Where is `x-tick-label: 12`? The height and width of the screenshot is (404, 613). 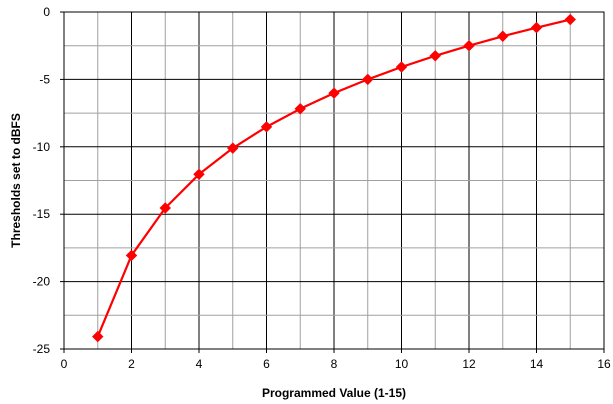
x-tick-label: 12 is located at coordinates (469, 364).